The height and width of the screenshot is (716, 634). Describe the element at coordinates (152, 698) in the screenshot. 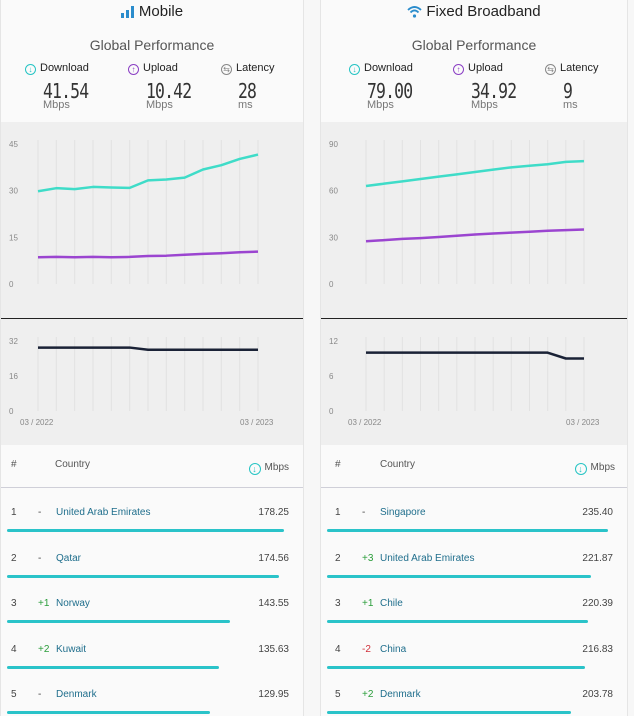

I see `table-row: 5 - Denmark 129.95` at that location.